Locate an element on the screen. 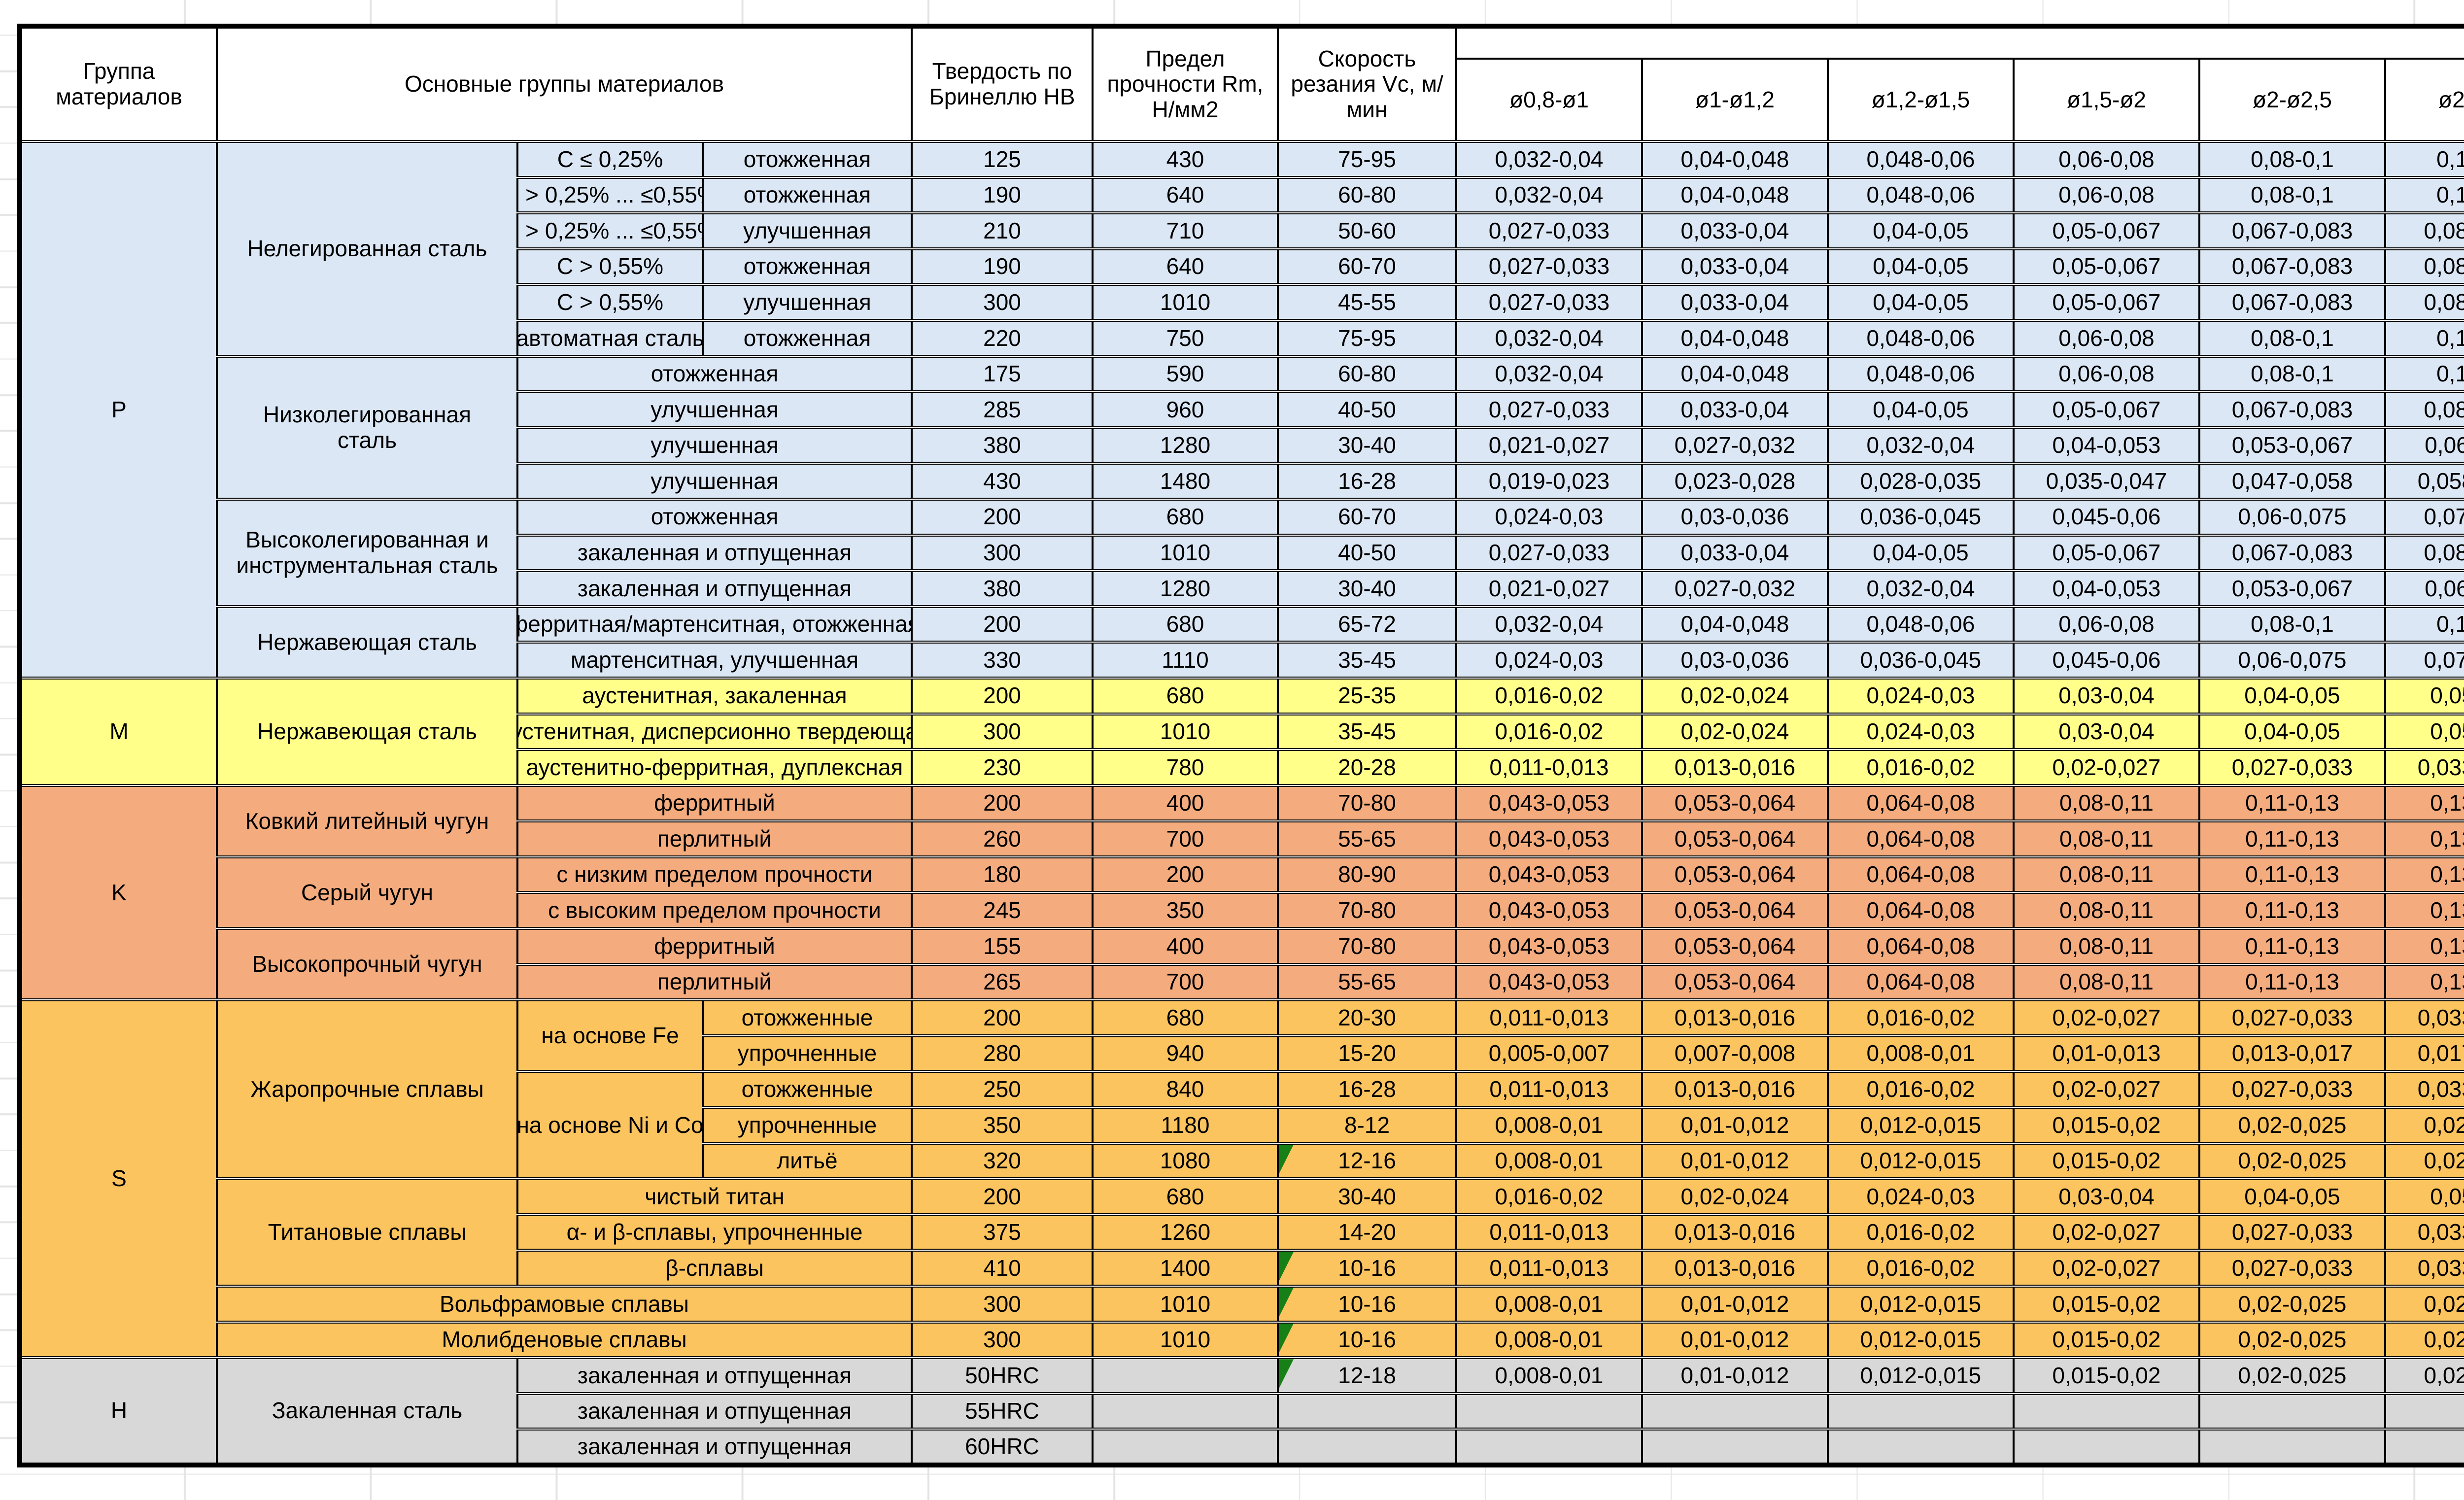  speed-cell: 35-45 is located at coordinates (1367, 731).